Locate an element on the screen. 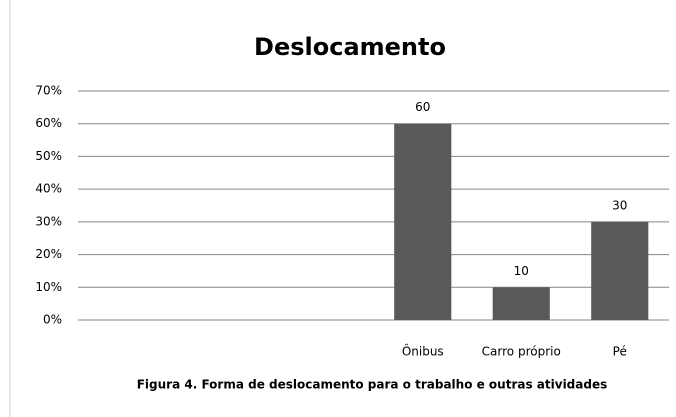 The image size is (676, 417). x-tick-label: Carro próprio is located at coordinates (521, 352).